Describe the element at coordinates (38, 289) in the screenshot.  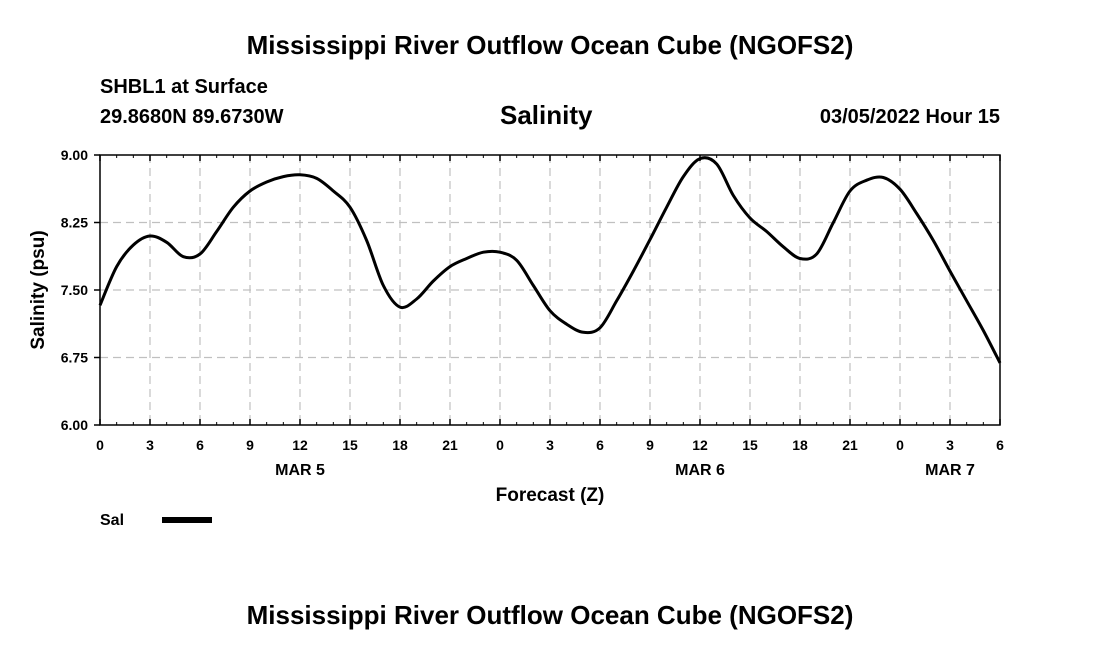
I see `y-axis-label: Salinity (psu)` at that location.